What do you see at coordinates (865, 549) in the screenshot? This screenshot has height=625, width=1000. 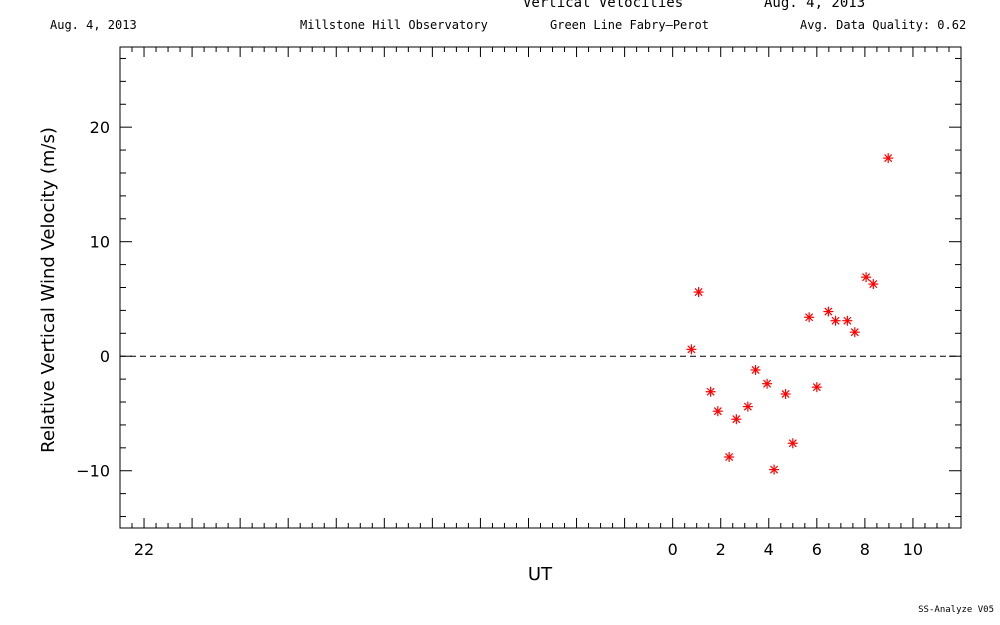 I see `x-tick-label: 8` at bounding box center [865, 549].